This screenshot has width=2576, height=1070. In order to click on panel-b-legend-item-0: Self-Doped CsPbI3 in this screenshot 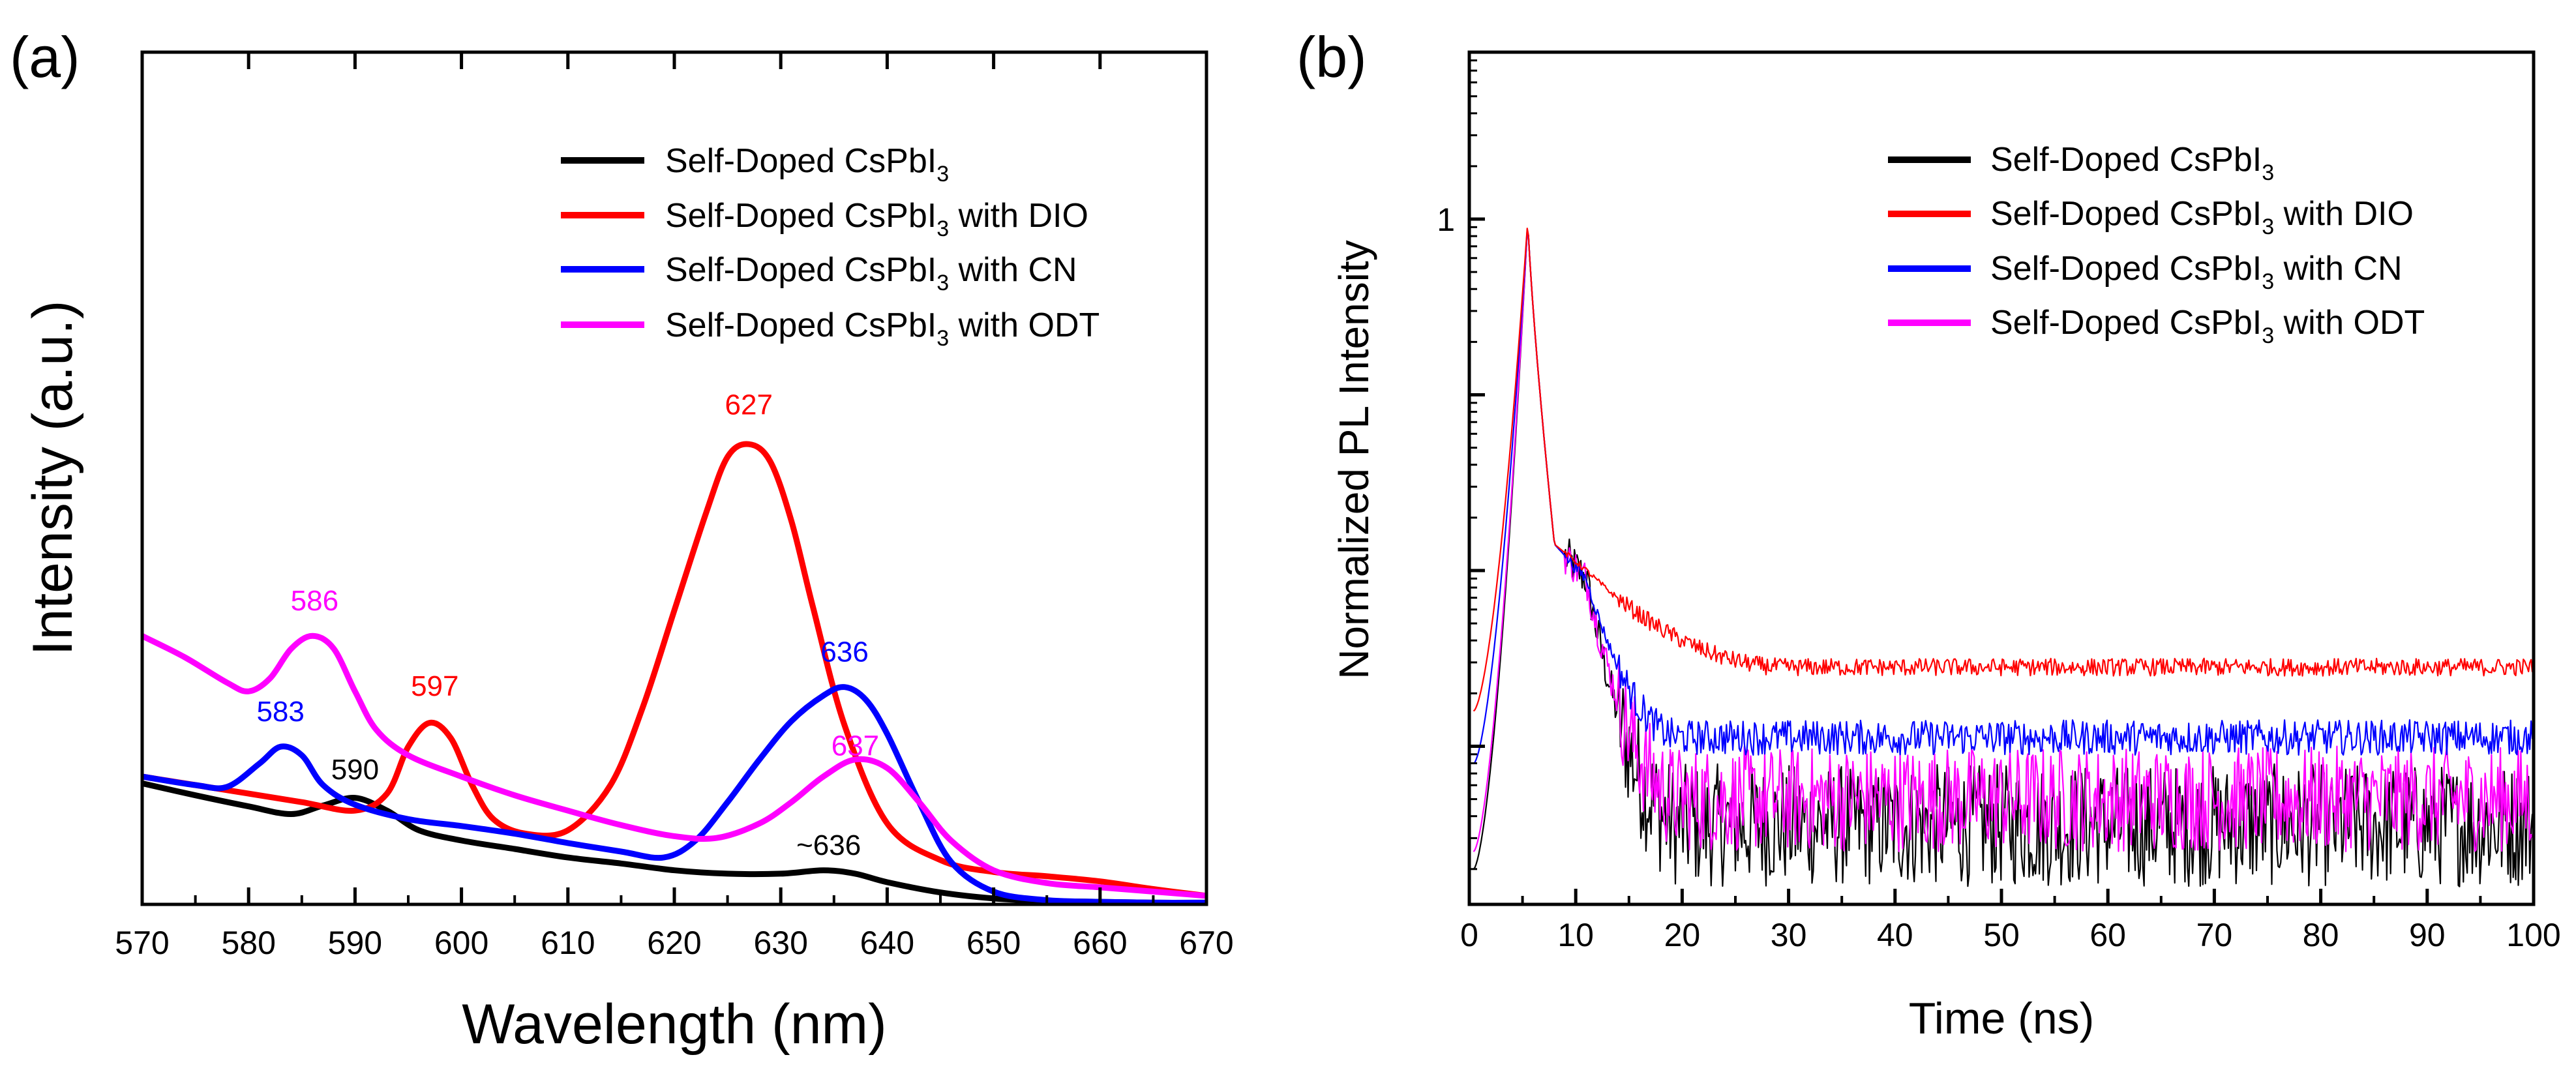, I will do `click(2081, 163)`.